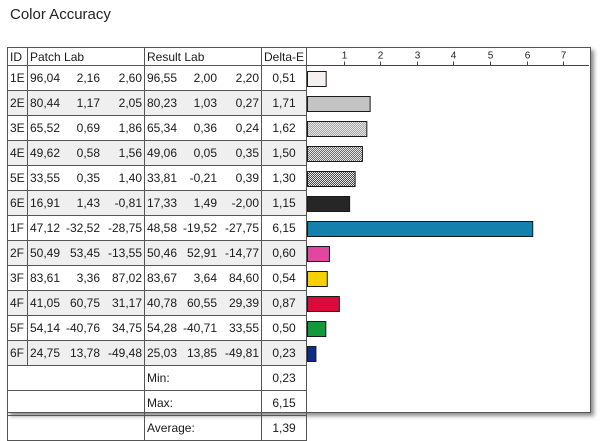  What do you see at coordinates (60, 14) in the screenshot?
I see `page-title: Color Accuracy` at bounding box center [60, 14].